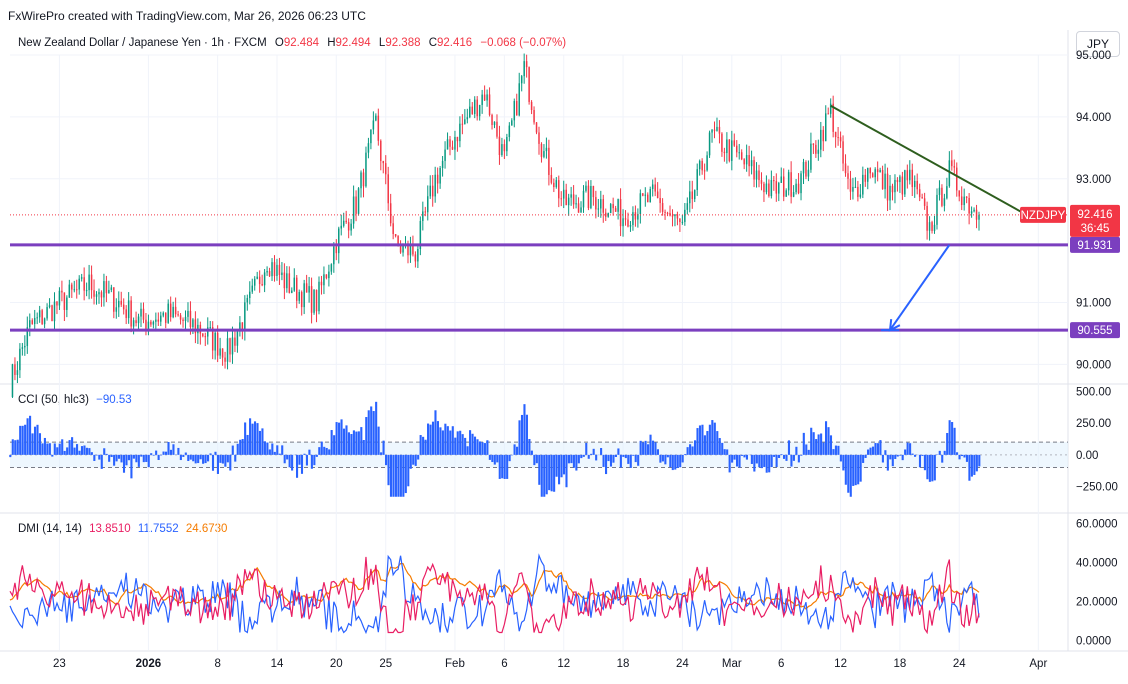 The height and width of the screenshot is (684, 1128). Describe the element at coordinates (114, 400) in the screenshot. I see `cci-value: −90.53` at that location.